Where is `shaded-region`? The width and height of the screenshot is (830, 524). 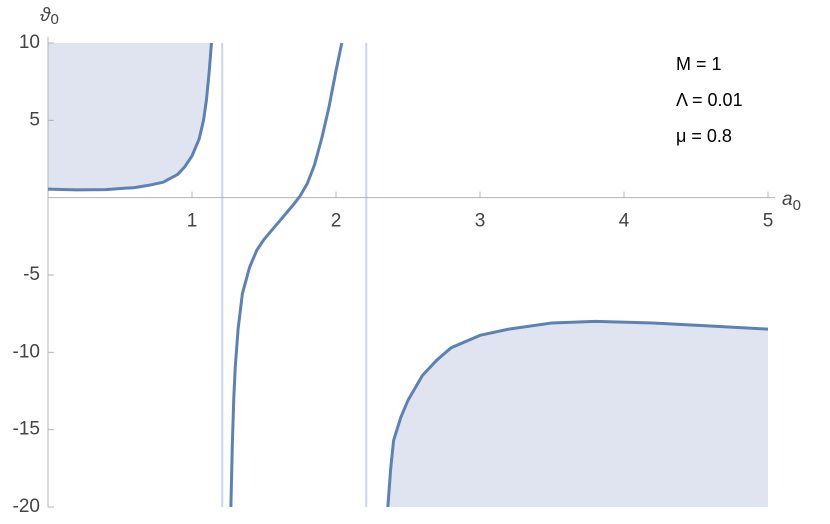 shaded-region is located at coordinates (130, 116).